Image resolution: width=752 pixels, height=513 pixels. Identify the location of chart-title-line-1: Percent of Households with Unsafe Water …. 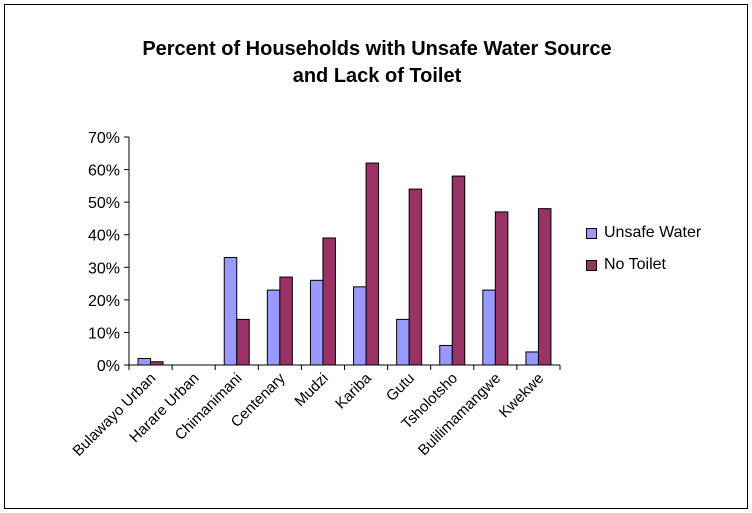
(377, 49).